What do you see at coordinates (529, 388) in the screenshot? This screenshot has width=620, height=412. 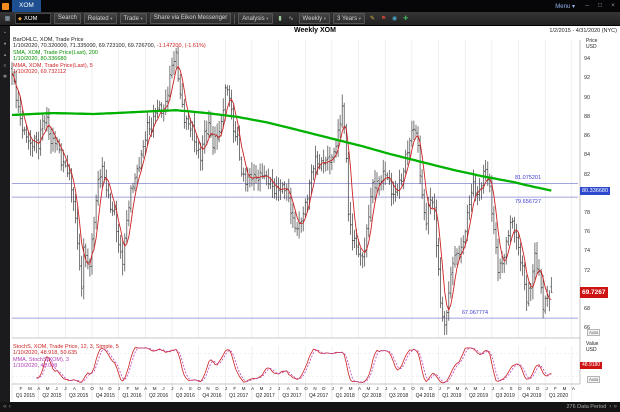 I see `x-axis-month-label: N` at bounding box center [529, 388].